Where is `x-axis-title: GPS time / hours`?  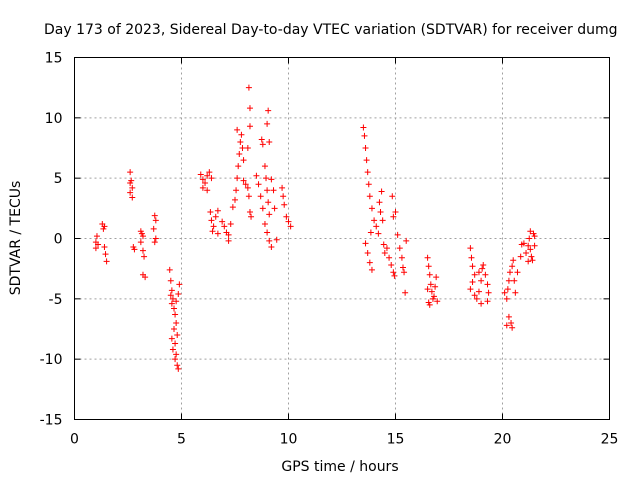
x-axis-title: GPS time / hours is located at coordinates (339, 467).